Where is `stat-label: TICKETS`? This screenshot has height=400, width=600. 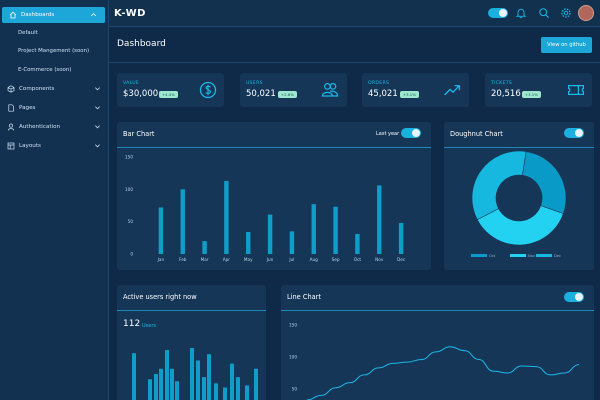 stat-label: TICKETS is located at coordinates (502, 83).